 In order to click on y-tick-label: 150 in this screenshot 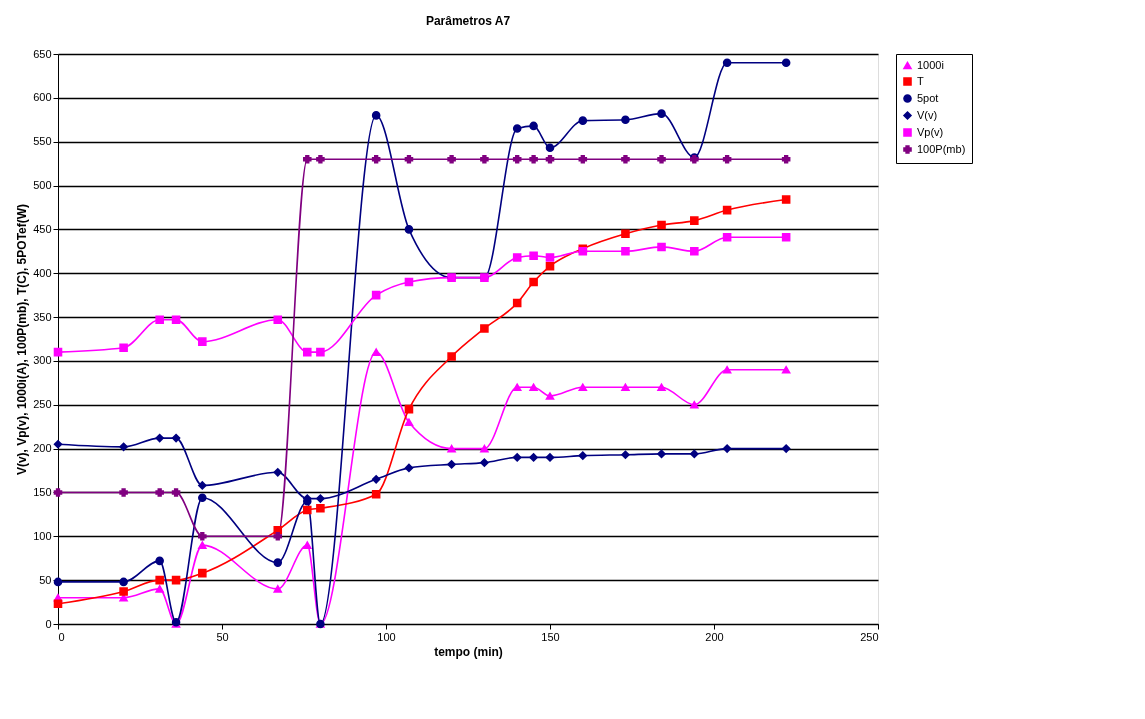, I will do `click(42, 491)`.